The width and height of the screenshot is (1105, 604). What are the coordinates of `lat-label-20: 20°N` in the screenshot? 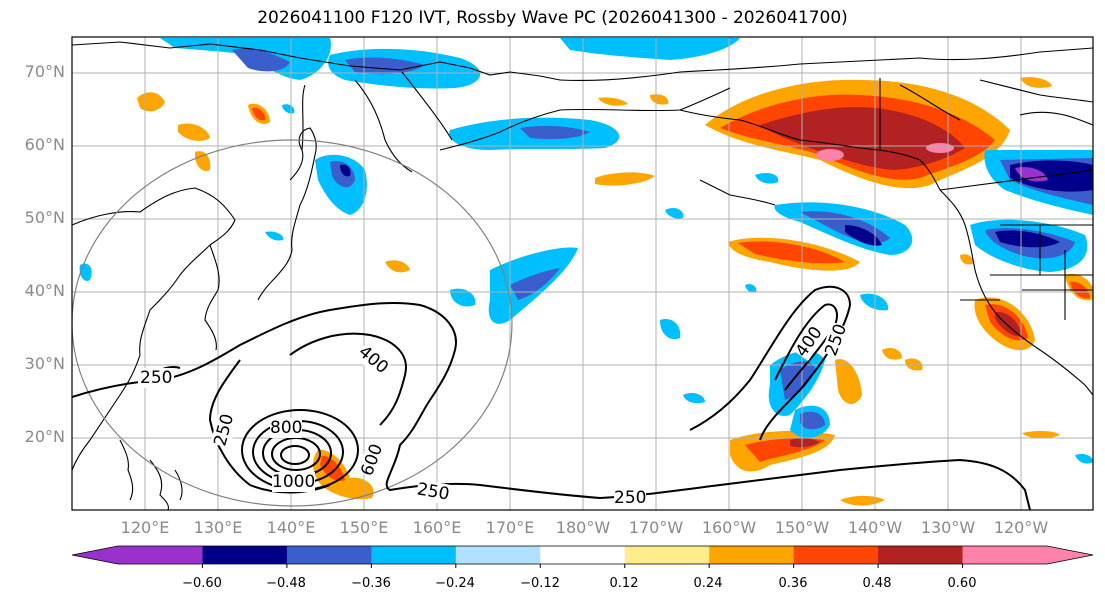 It's located at (44, 436).